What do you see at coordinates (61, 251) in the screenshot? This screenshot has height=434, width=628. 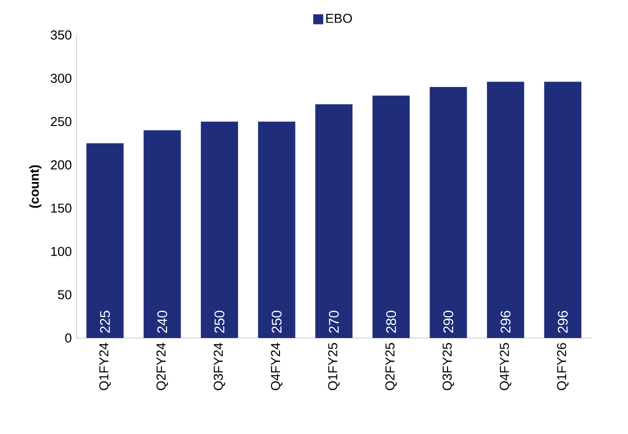 I see `y-tick-label: 100` at bounding box center [61, 251].